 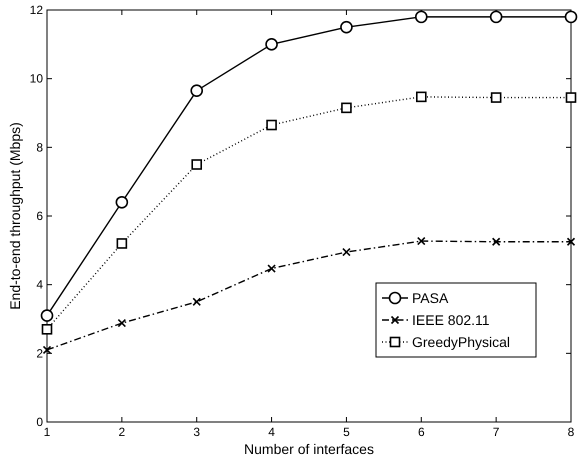 I want to click on x-tick-label: 8, so click(x=571, y=432).